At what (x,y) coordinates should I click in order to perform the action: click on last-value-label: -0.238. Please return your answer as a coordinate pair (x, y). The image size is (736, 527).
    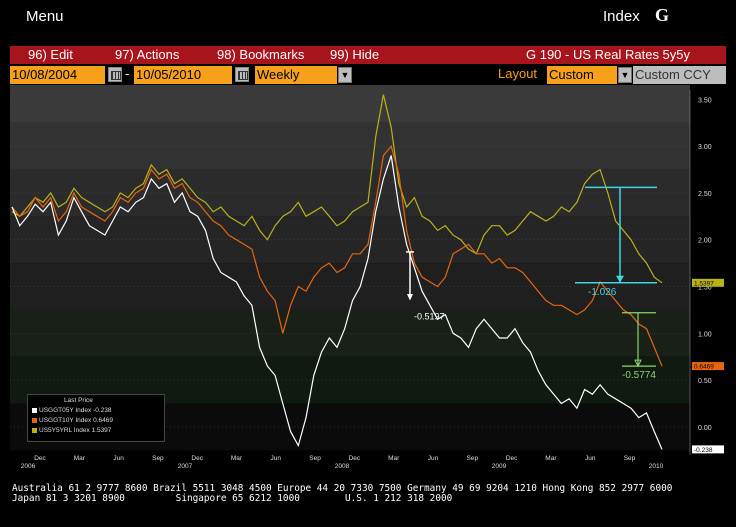
    Looking at the image, I should click on (703, 450).